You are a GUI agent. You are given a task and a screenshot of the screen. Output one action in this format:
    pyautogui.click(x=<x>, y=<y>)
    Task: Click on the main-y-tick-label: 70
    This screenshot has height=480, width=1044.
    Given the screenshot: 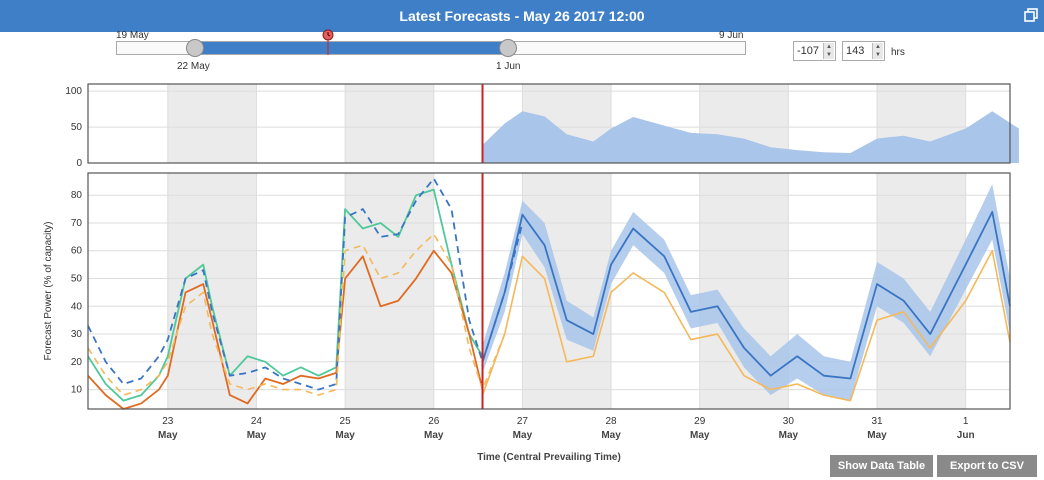 What is the action you would take?
    pyautogui.click(x=77, y=223)
    